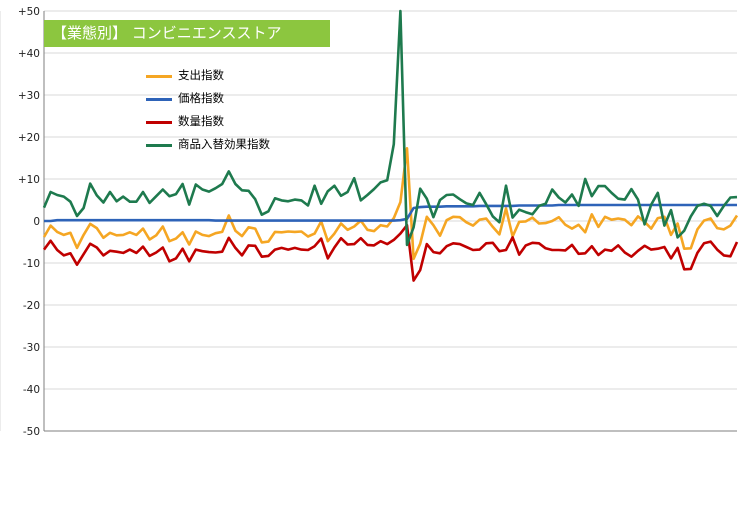  I want to click on legend-item-spending: 支出指数, so click(208, 75).